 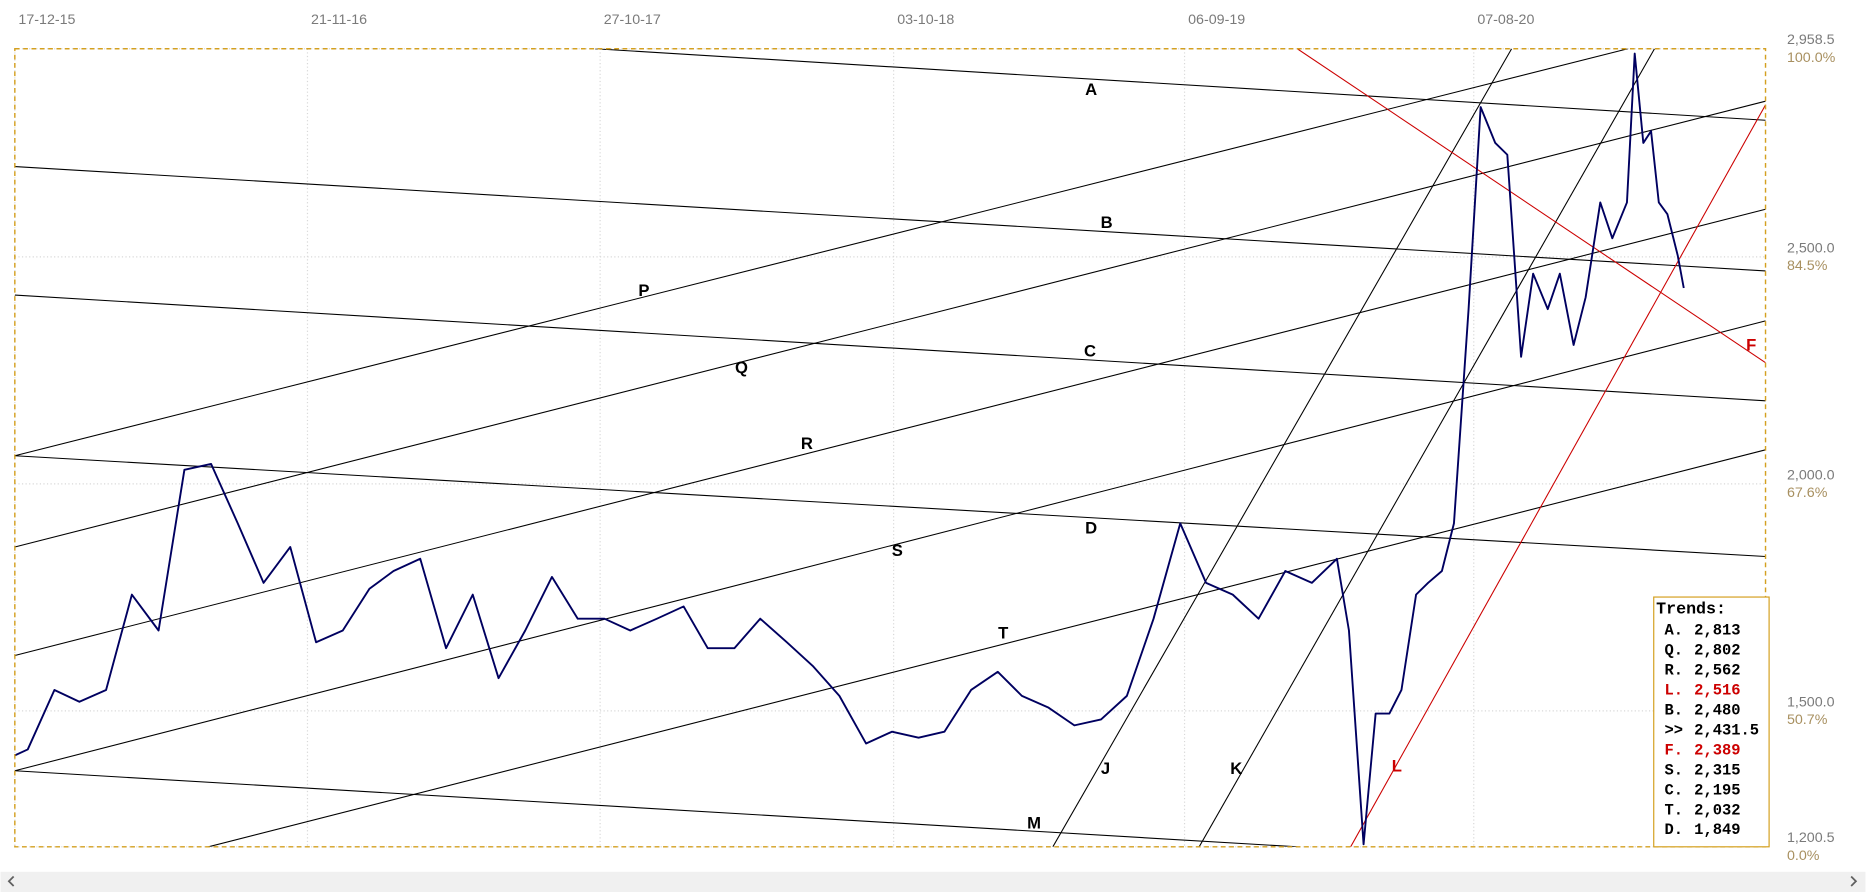 I want to click on y-tick-label: 2,500.0, so click(x=1811, y=248).